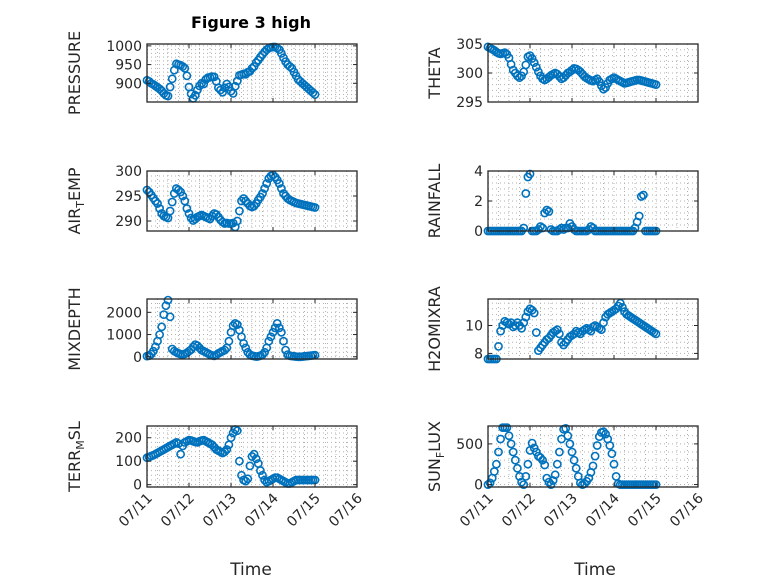 The height and width of the screenshot is (583, 778). What do you see at coordinates (469, 103) in the screenshot?
I see `y-tick-label: 295` at bounding box center [469, 103].